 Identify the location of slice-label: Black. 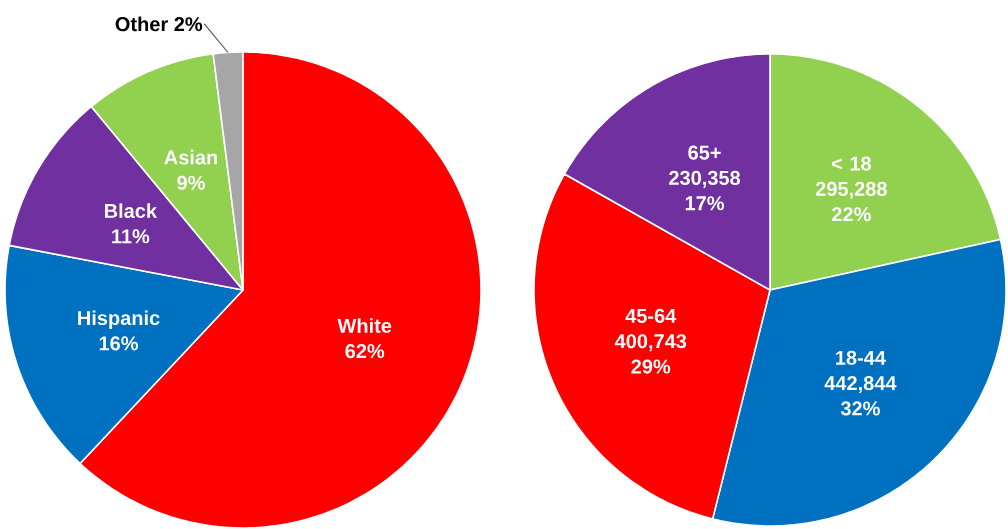
(131, 211).